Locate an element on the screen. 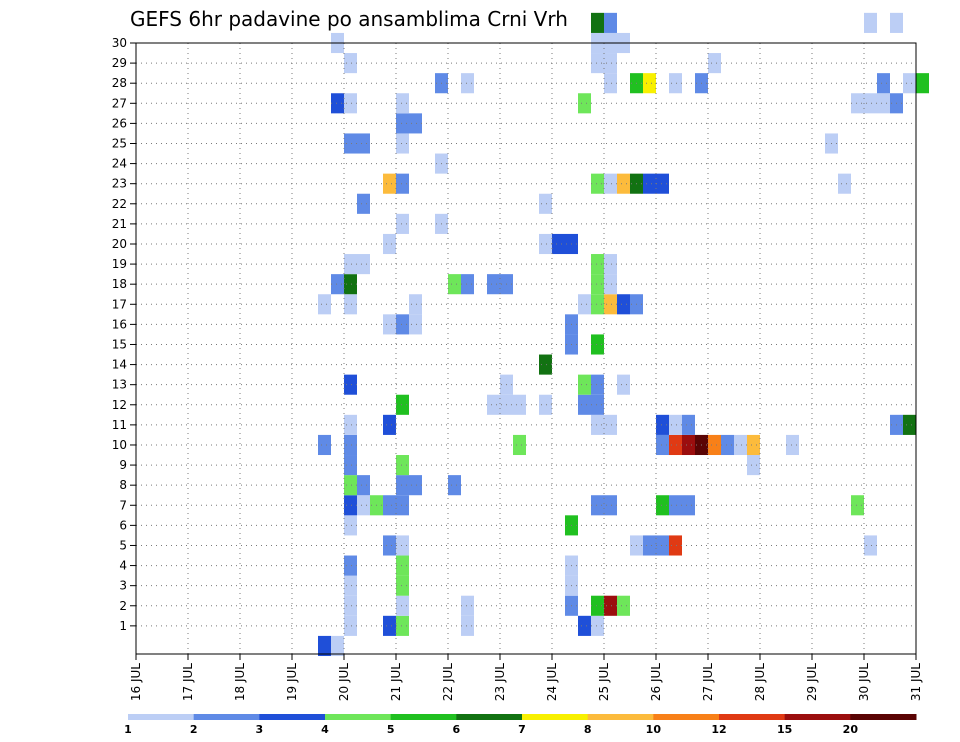 This screenshot has height=742, width=960. x-tick-label: 16 JUL is located at coordinates (136, 682).